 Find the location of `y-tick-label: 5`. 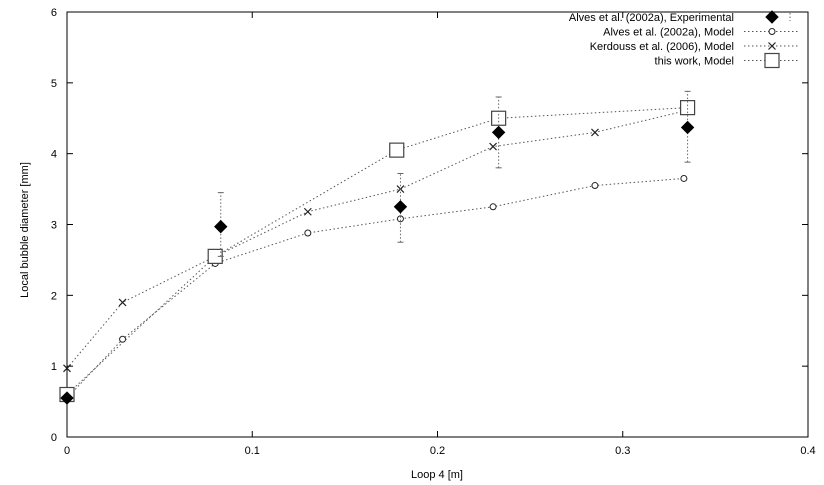

y-tick-label: 5 is located at coordinates (54, 84).